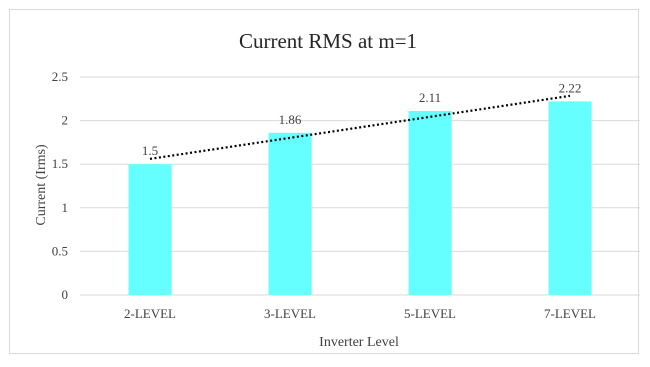 The height and width of the screenshot is (367, 650). I want to click on x-tick-label: 2-LEVEL, so click(150, 313).